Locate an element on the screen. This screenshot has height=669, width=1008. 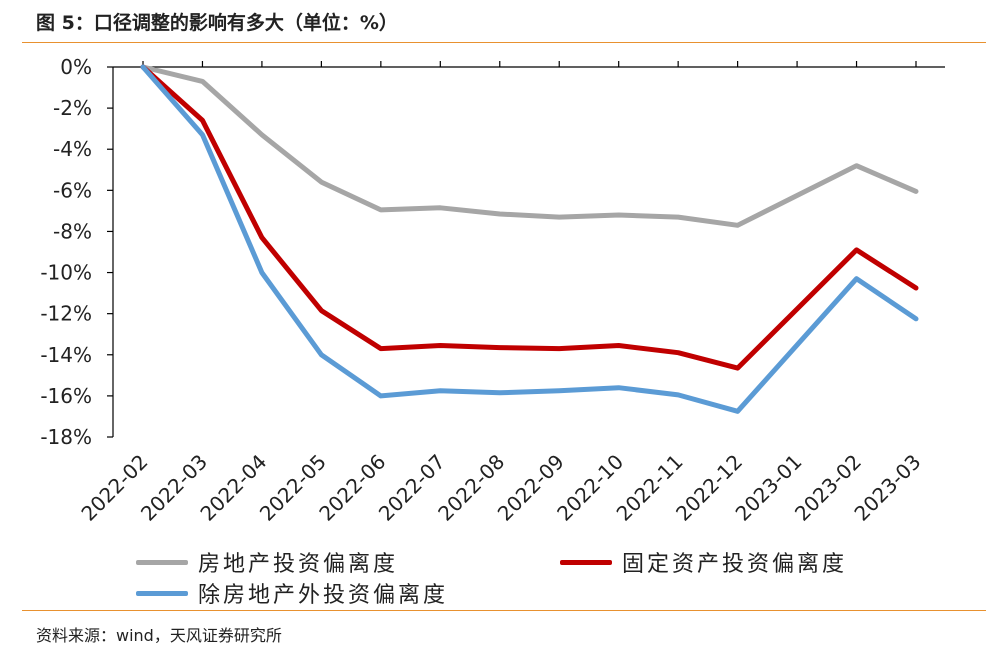
chart-title: 图 5：口径调整的影响有多大（单位：%） is located at coordinates (217, 23).